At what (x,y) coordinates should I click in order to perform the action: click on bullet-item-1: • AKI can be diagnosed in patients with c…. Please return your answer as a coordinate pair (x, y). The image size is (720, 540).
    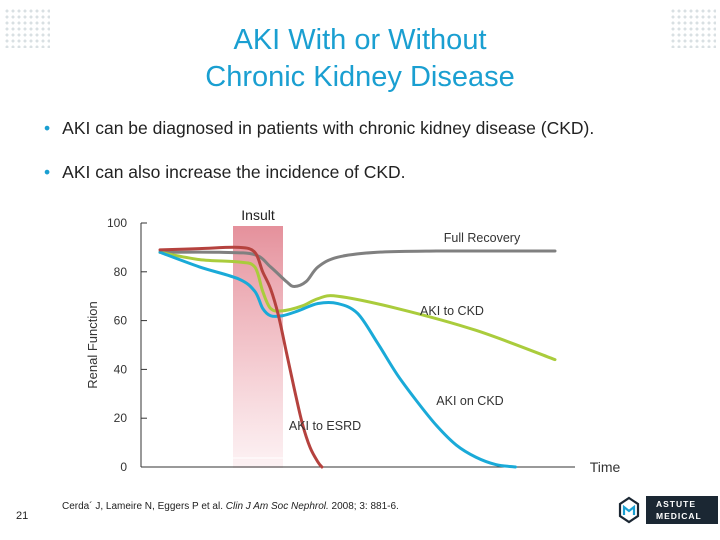
    Looking at the image, I should click on (374, 140).